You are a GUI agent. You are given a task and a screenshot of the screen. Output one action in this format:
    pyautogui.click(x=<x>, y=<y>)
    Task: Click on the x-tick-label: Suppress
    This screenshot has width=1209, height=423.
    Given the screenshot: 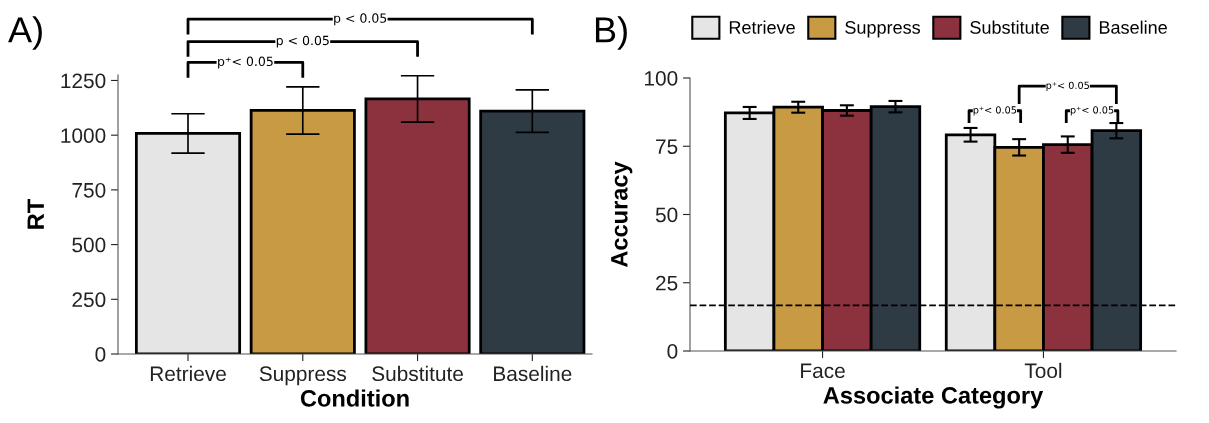 What is the action you would take?
    pyautogui.click(x=303, y=376)
    